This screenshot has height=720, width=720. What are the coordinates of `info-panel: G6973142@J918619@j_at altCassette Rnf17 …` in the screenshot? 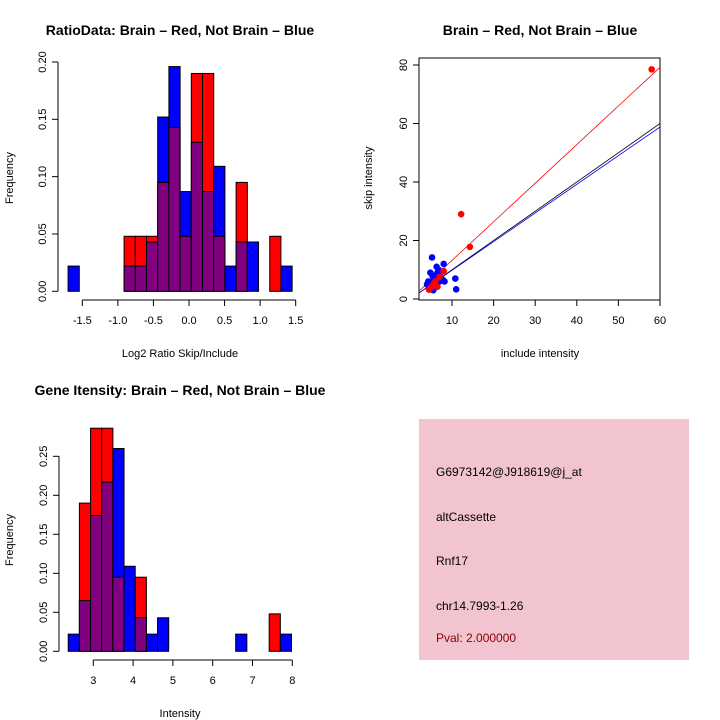 It's located at (554, 539).